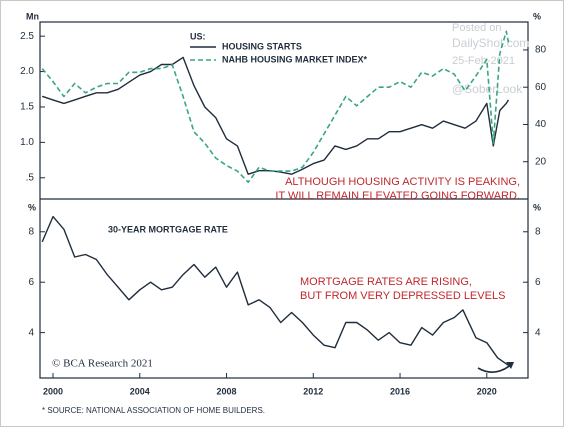 Image resolution: width=564 pixels, height=432 pixels. I want to click on legend-title: US:, so click(198, 36).